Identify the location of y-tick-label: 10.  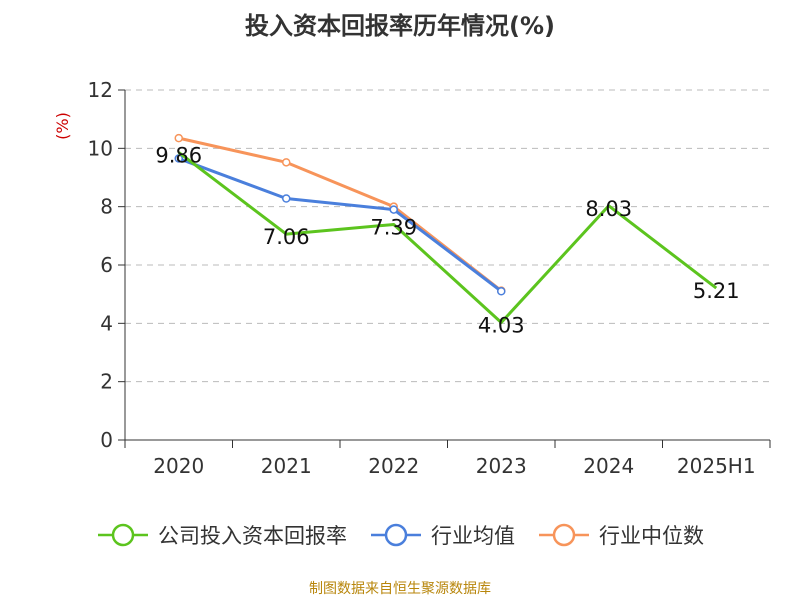
(100, 148).